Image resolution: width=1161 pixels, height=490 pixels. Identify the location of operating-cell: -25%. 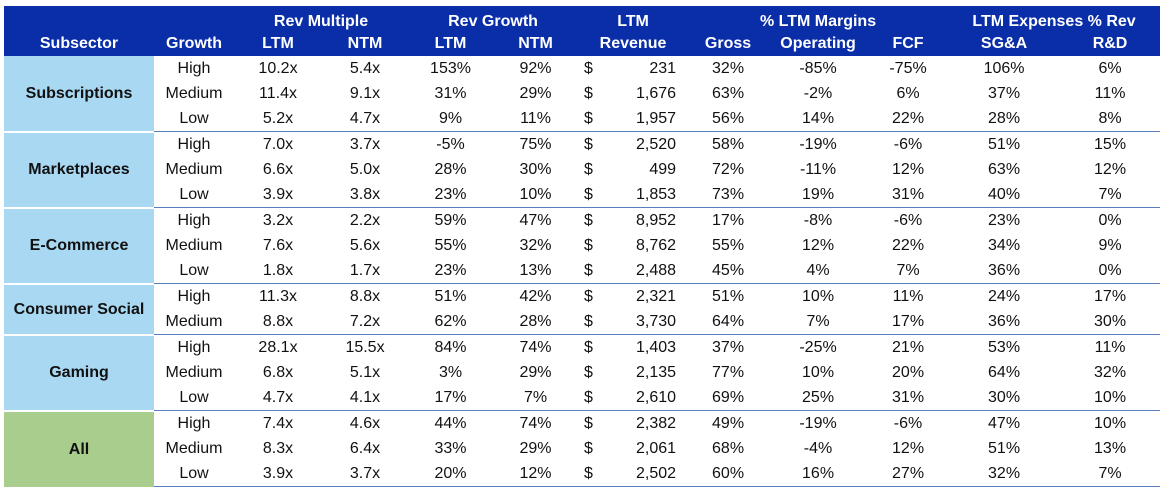
(818, 347).